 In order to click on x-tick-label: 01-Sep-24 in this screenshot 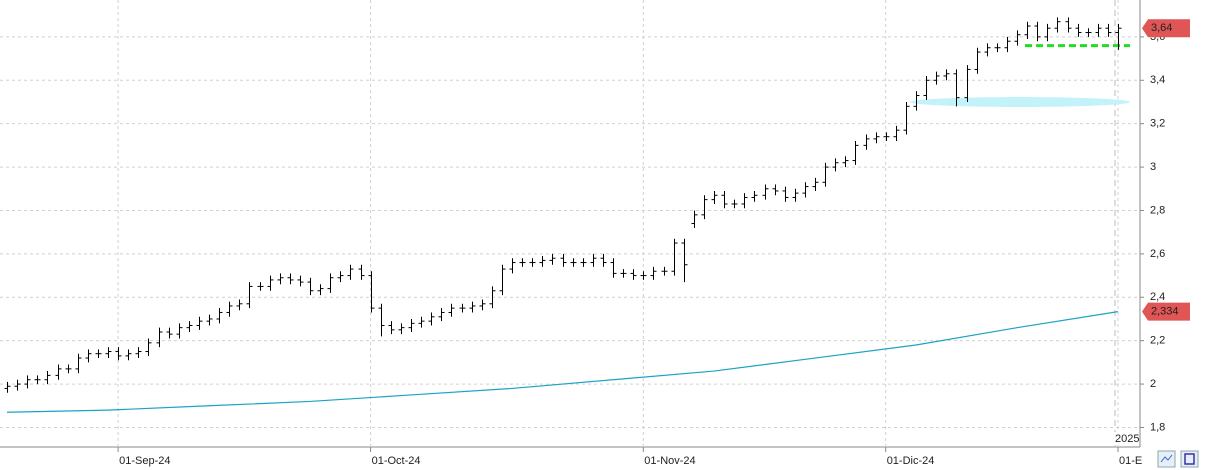, I will do `click(144, 461)`.